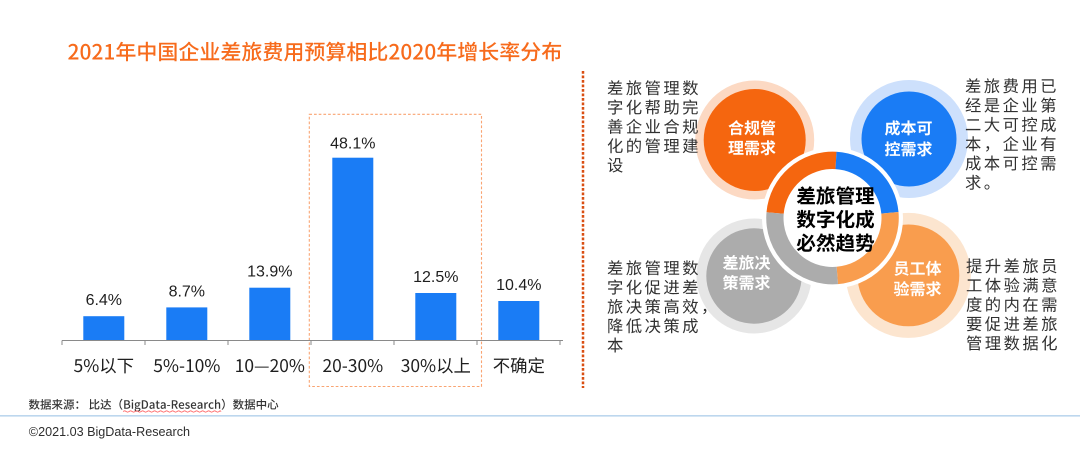 The image size is (1080, 450). Describe the element at coordinates (518, 285) in the screenshot. I see `svg-text: 10.4%` at that location.